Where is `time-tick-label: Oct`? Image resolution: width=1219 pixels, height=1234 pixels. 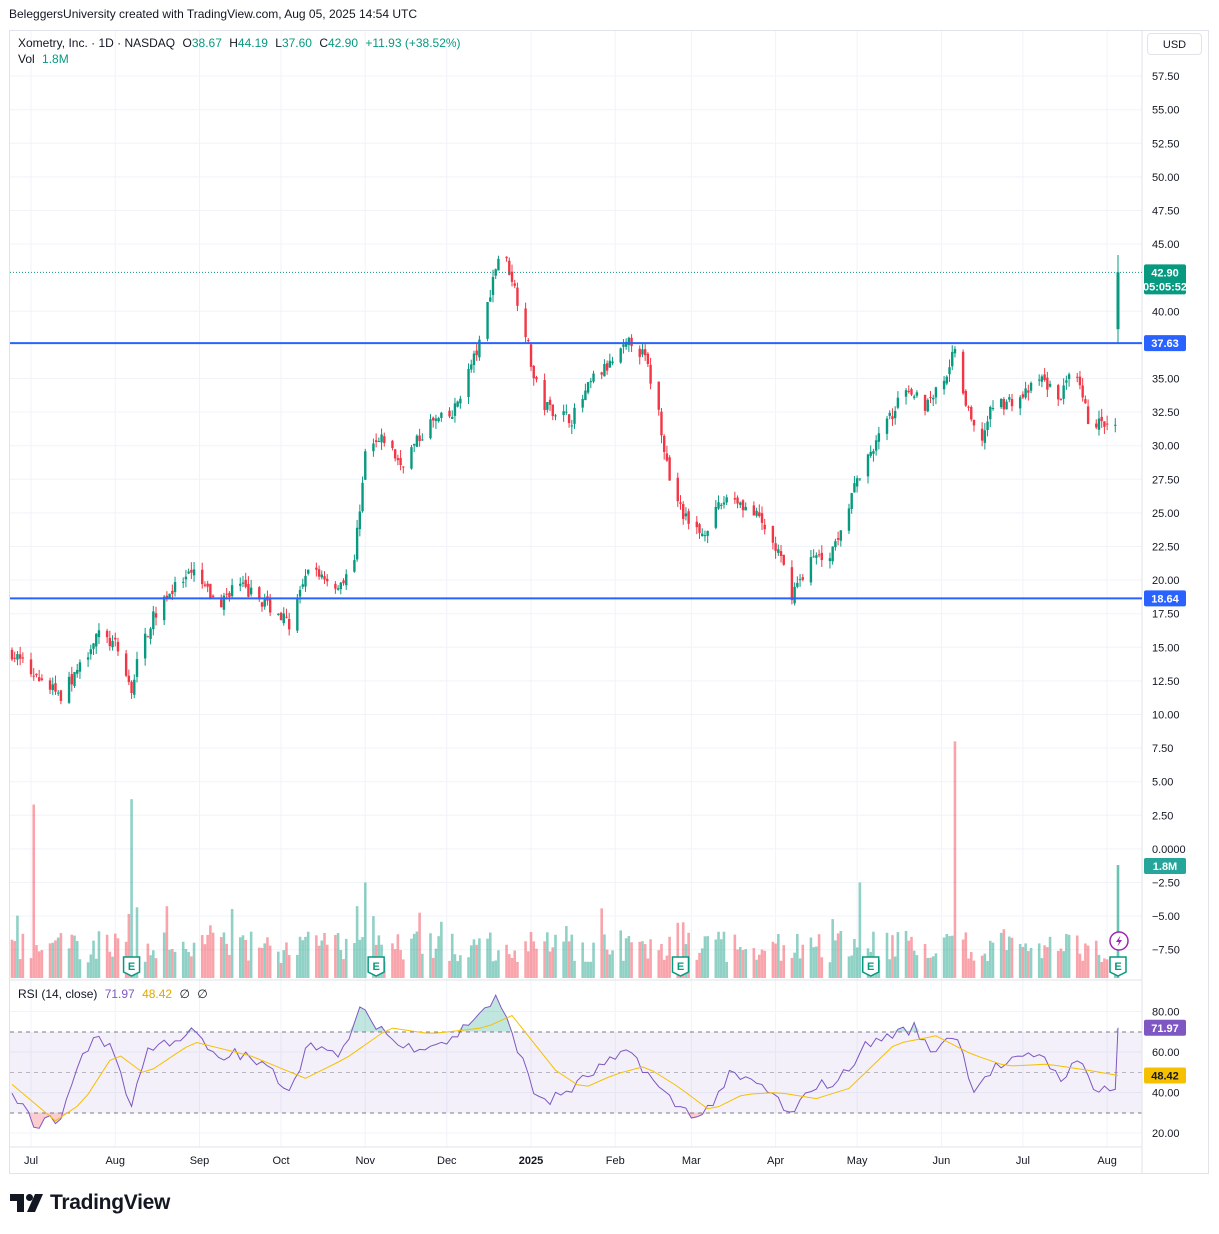
time-tick-label: Oct is located at coordinates (280, 1161).